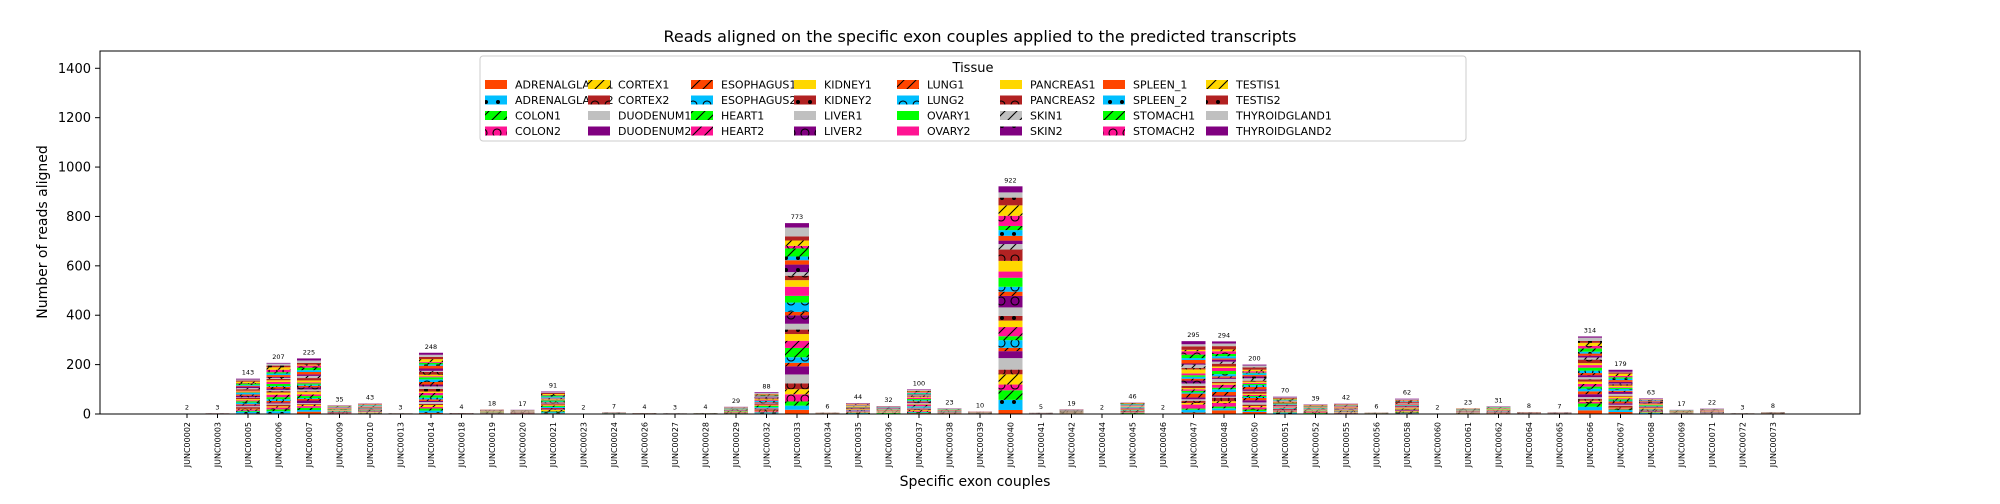 This screenshot has width=2000, height=504. Describe the element at coordinates (1346, 398) in the screenshot. I see `bar-total-label: 42` at that location.